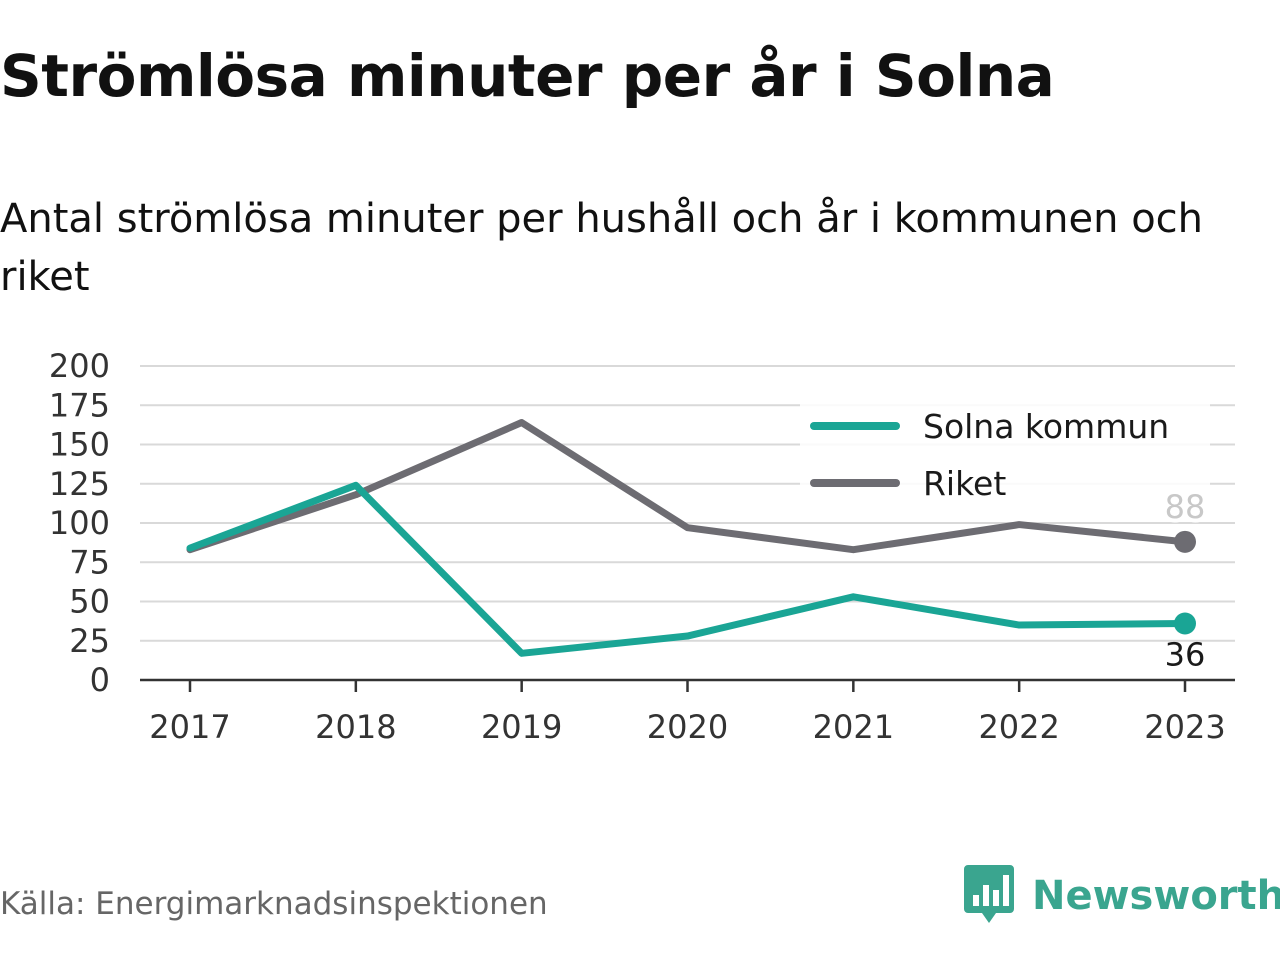  I want to click on y-tick-label: 25, so click(89, 641).